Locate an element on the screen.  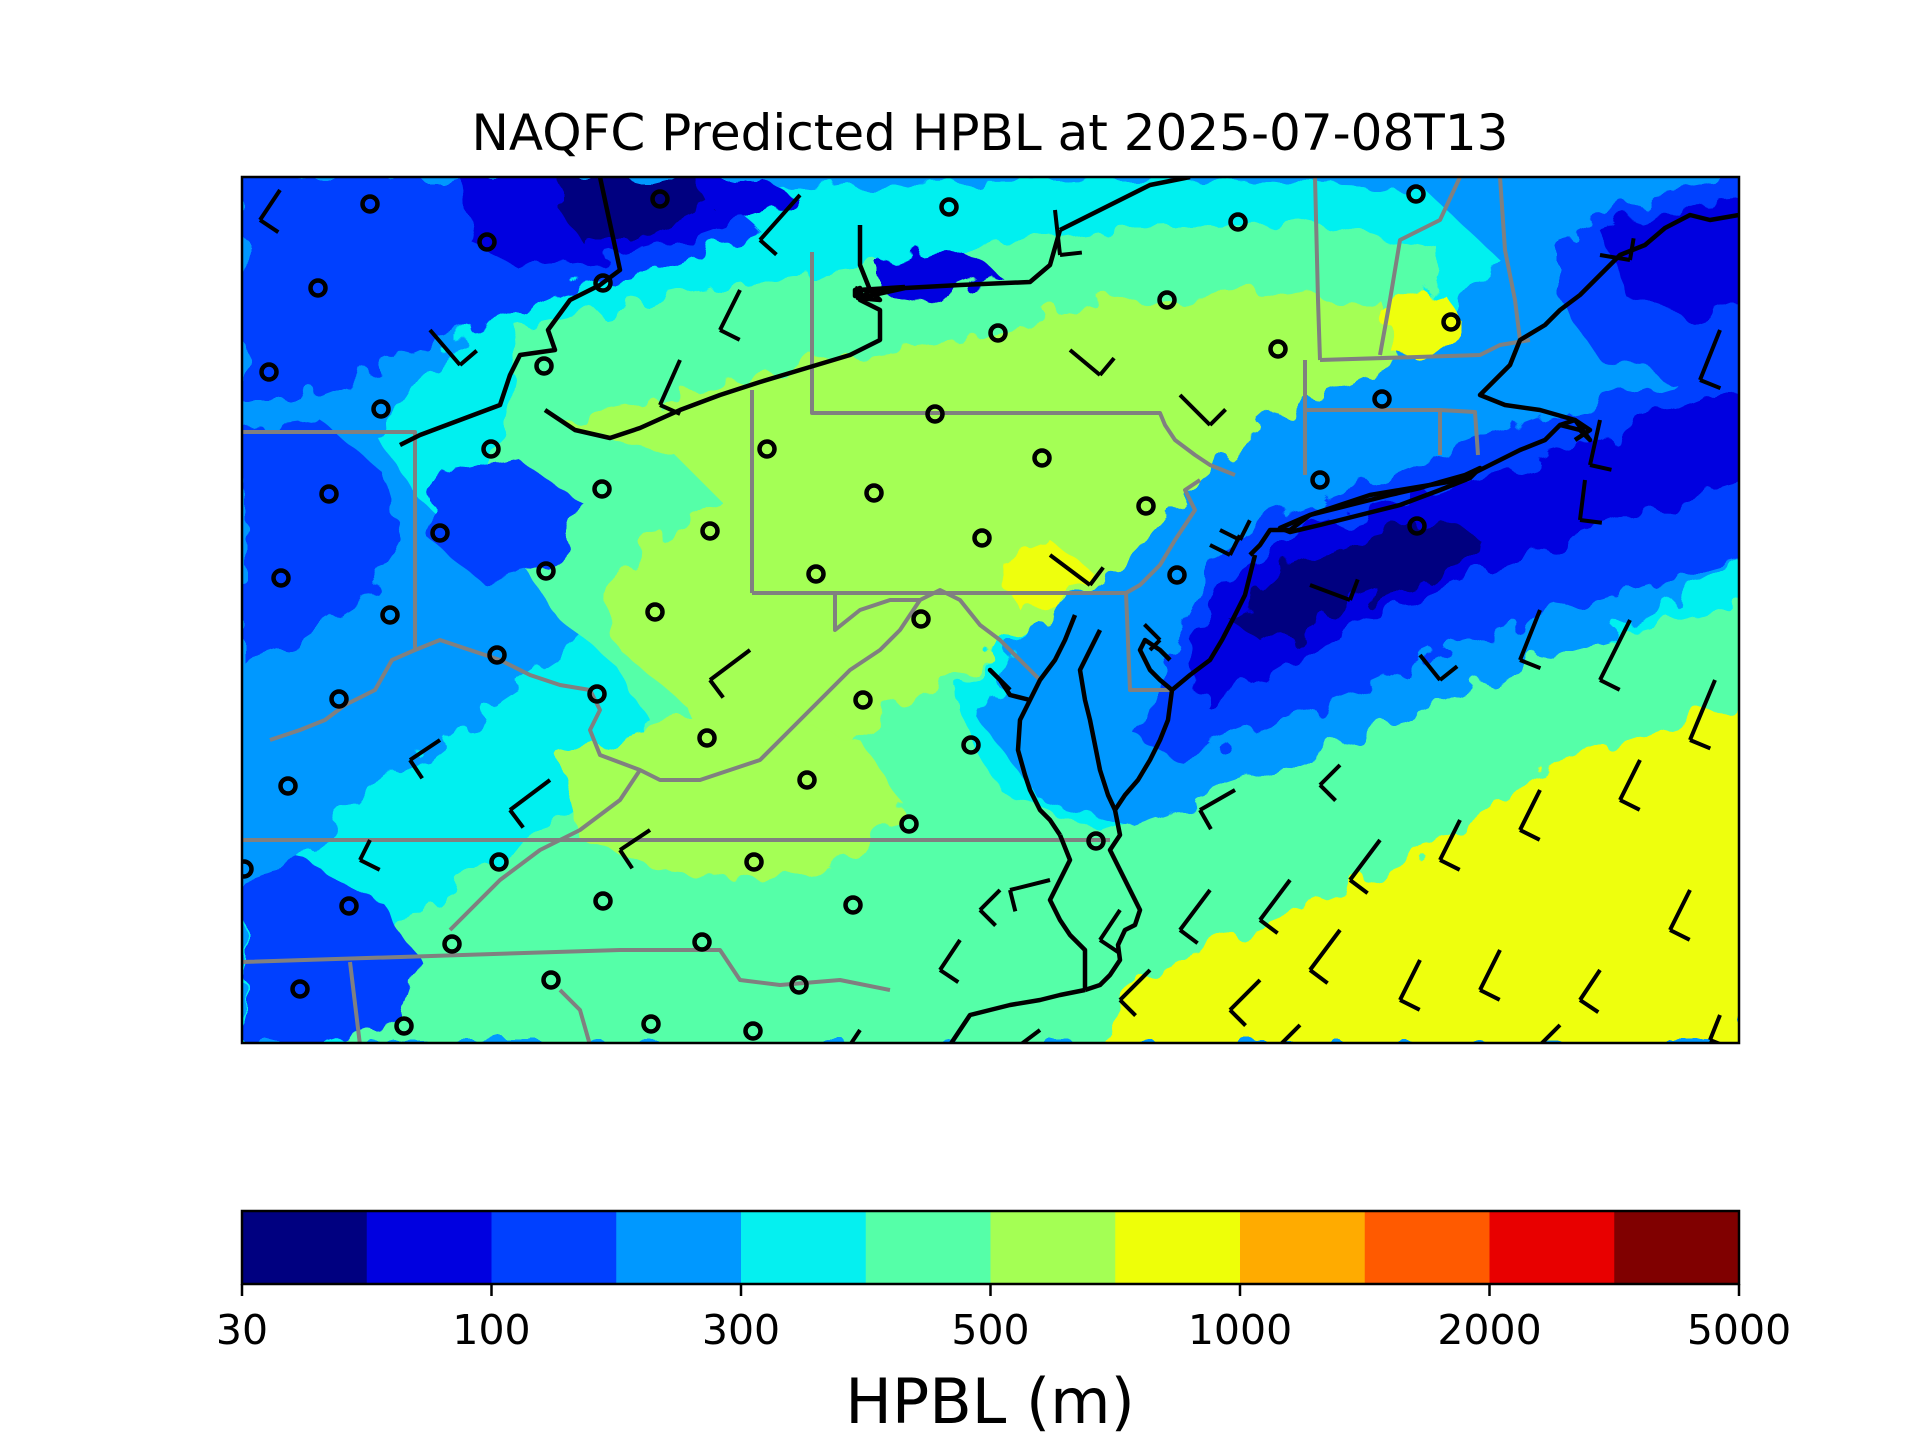
colorbar-tick-label: 1000 is located at coordinates (1240, 1330).